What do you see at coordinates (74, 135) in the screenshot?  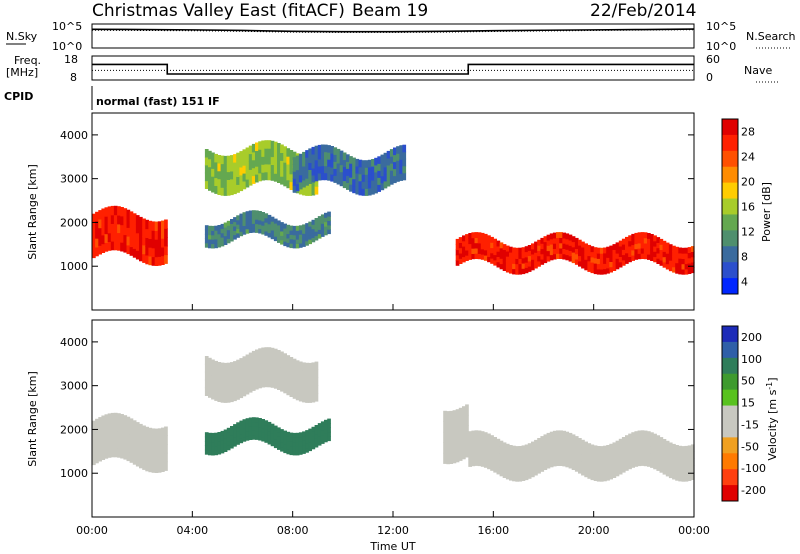 I see `ytick-label: 4000` at bounding box center [74, 135].